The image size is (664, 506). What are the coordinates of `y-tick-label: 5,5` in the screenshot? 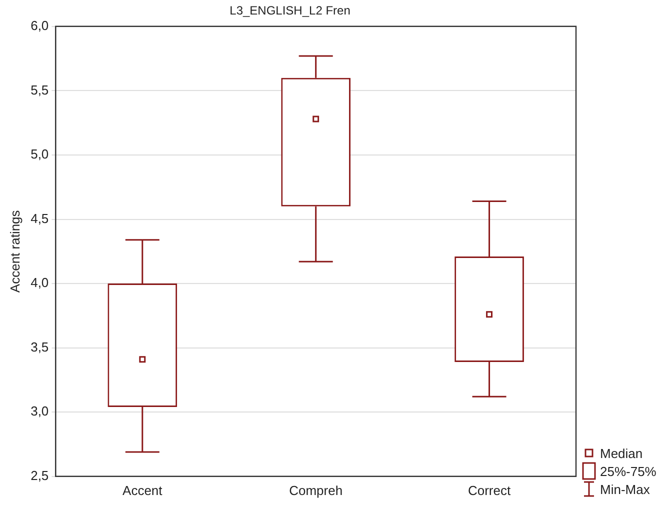 It's located at (39, 90).